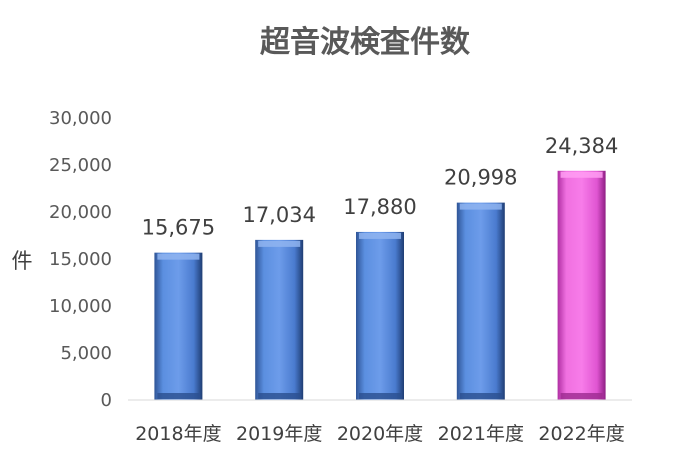  What do you see at coordinates (80, 118) in the screenshot?
I see `y-tick-label: 30,000` at bounding box center [80, 118].